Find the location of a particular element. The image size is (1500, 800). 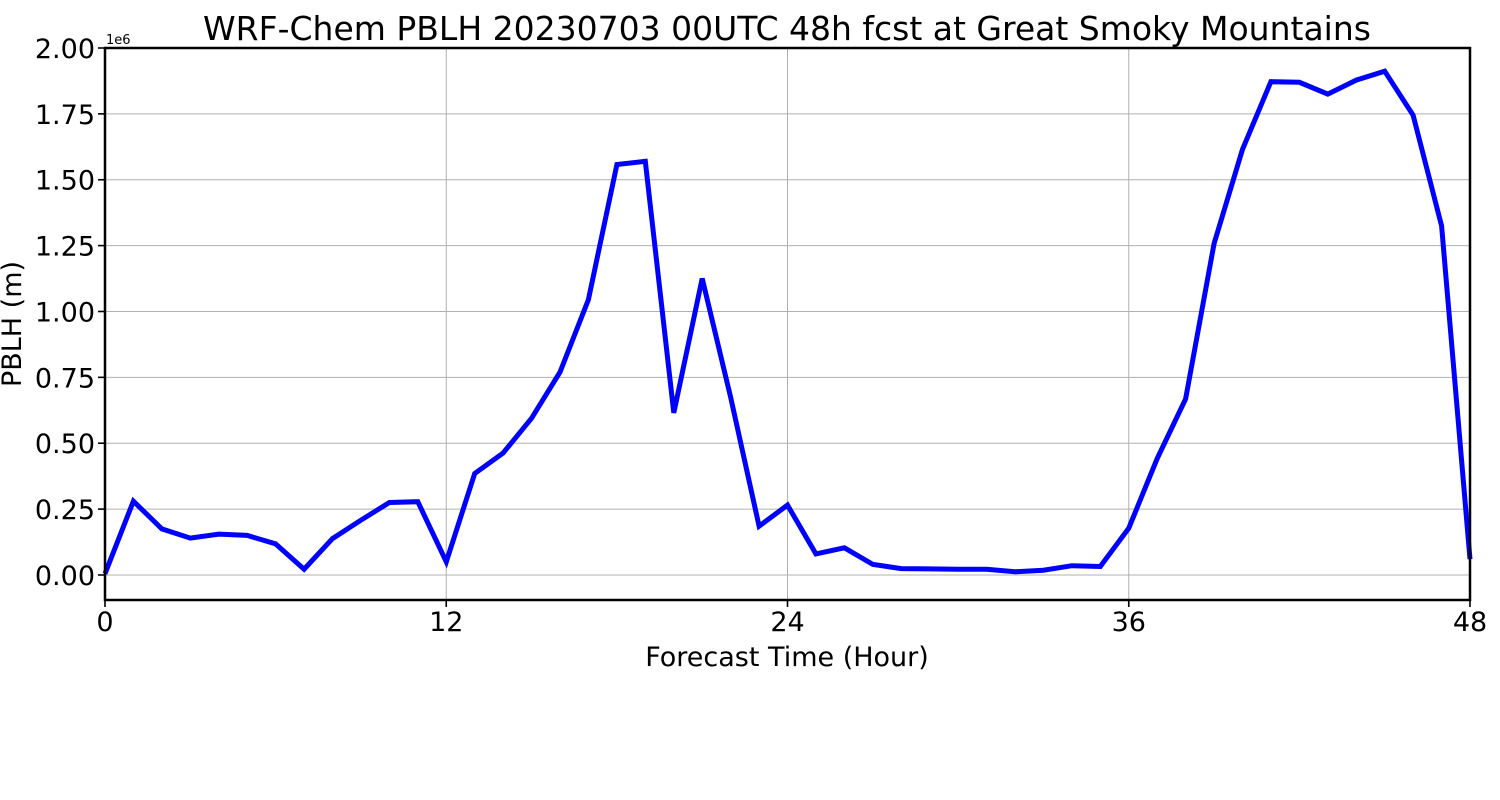

y-tick-label: 0.75 is located at coordinates (65, 378).